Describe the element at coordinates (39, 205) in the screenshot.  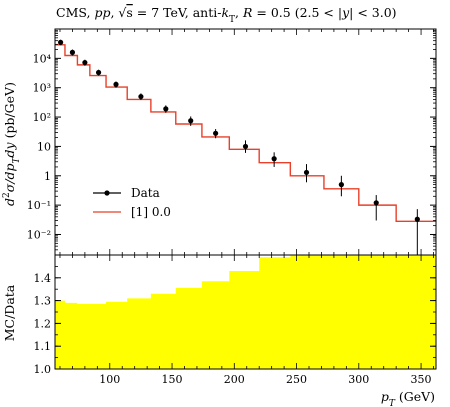
I see `y-tick-label: 10⁻¹` at that location.